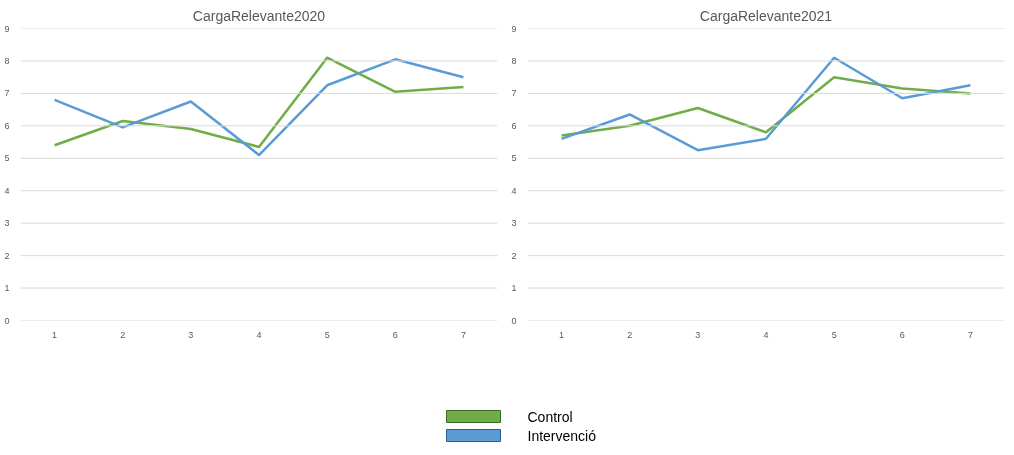 This screenshot has height=455, width=1014. What do you see at coordinates (562, 435) in the screenshot?
I see `legend-label: Intervenció` at bounding box center [562, 435].